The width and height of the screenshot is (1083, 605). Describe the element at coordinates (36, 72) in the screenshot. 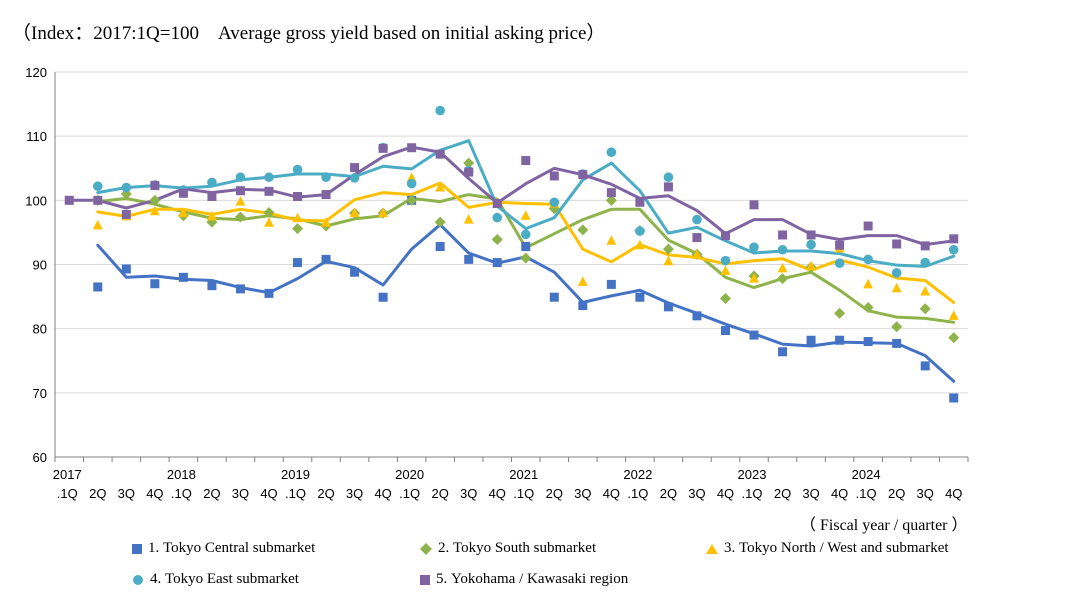

I see `y-tick-label: 120` at that location.